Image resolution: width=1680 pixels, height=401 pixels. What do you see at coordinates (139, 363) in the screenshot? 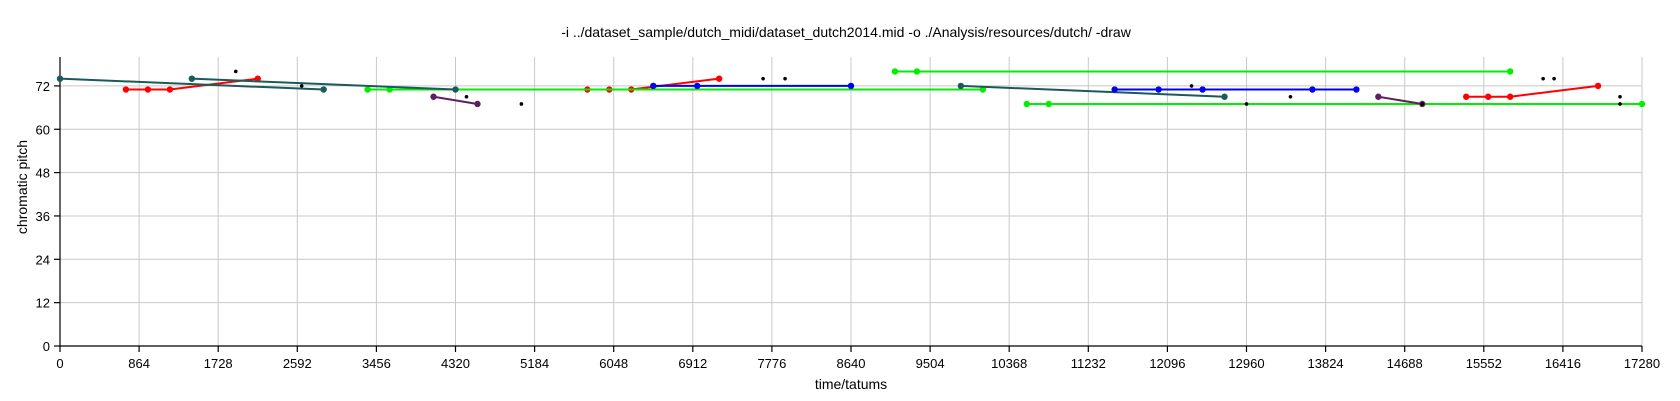
I see `x-tick-label: 864` at bounding box center [139, 363].